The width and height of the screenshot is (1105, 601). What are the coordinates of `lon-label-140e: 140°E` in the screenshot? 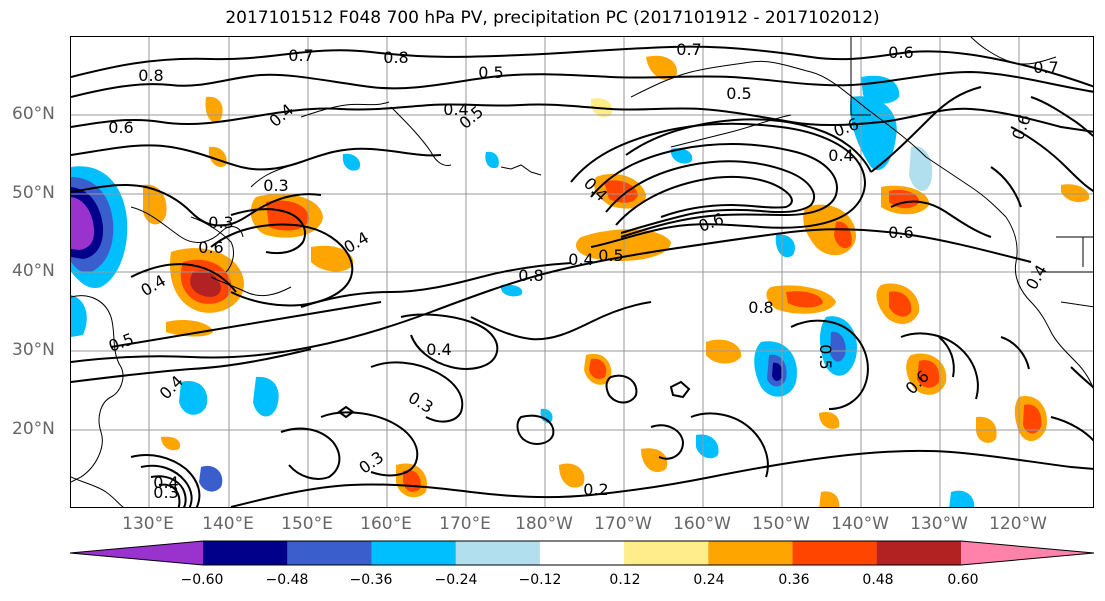 It's located at (228, 524).